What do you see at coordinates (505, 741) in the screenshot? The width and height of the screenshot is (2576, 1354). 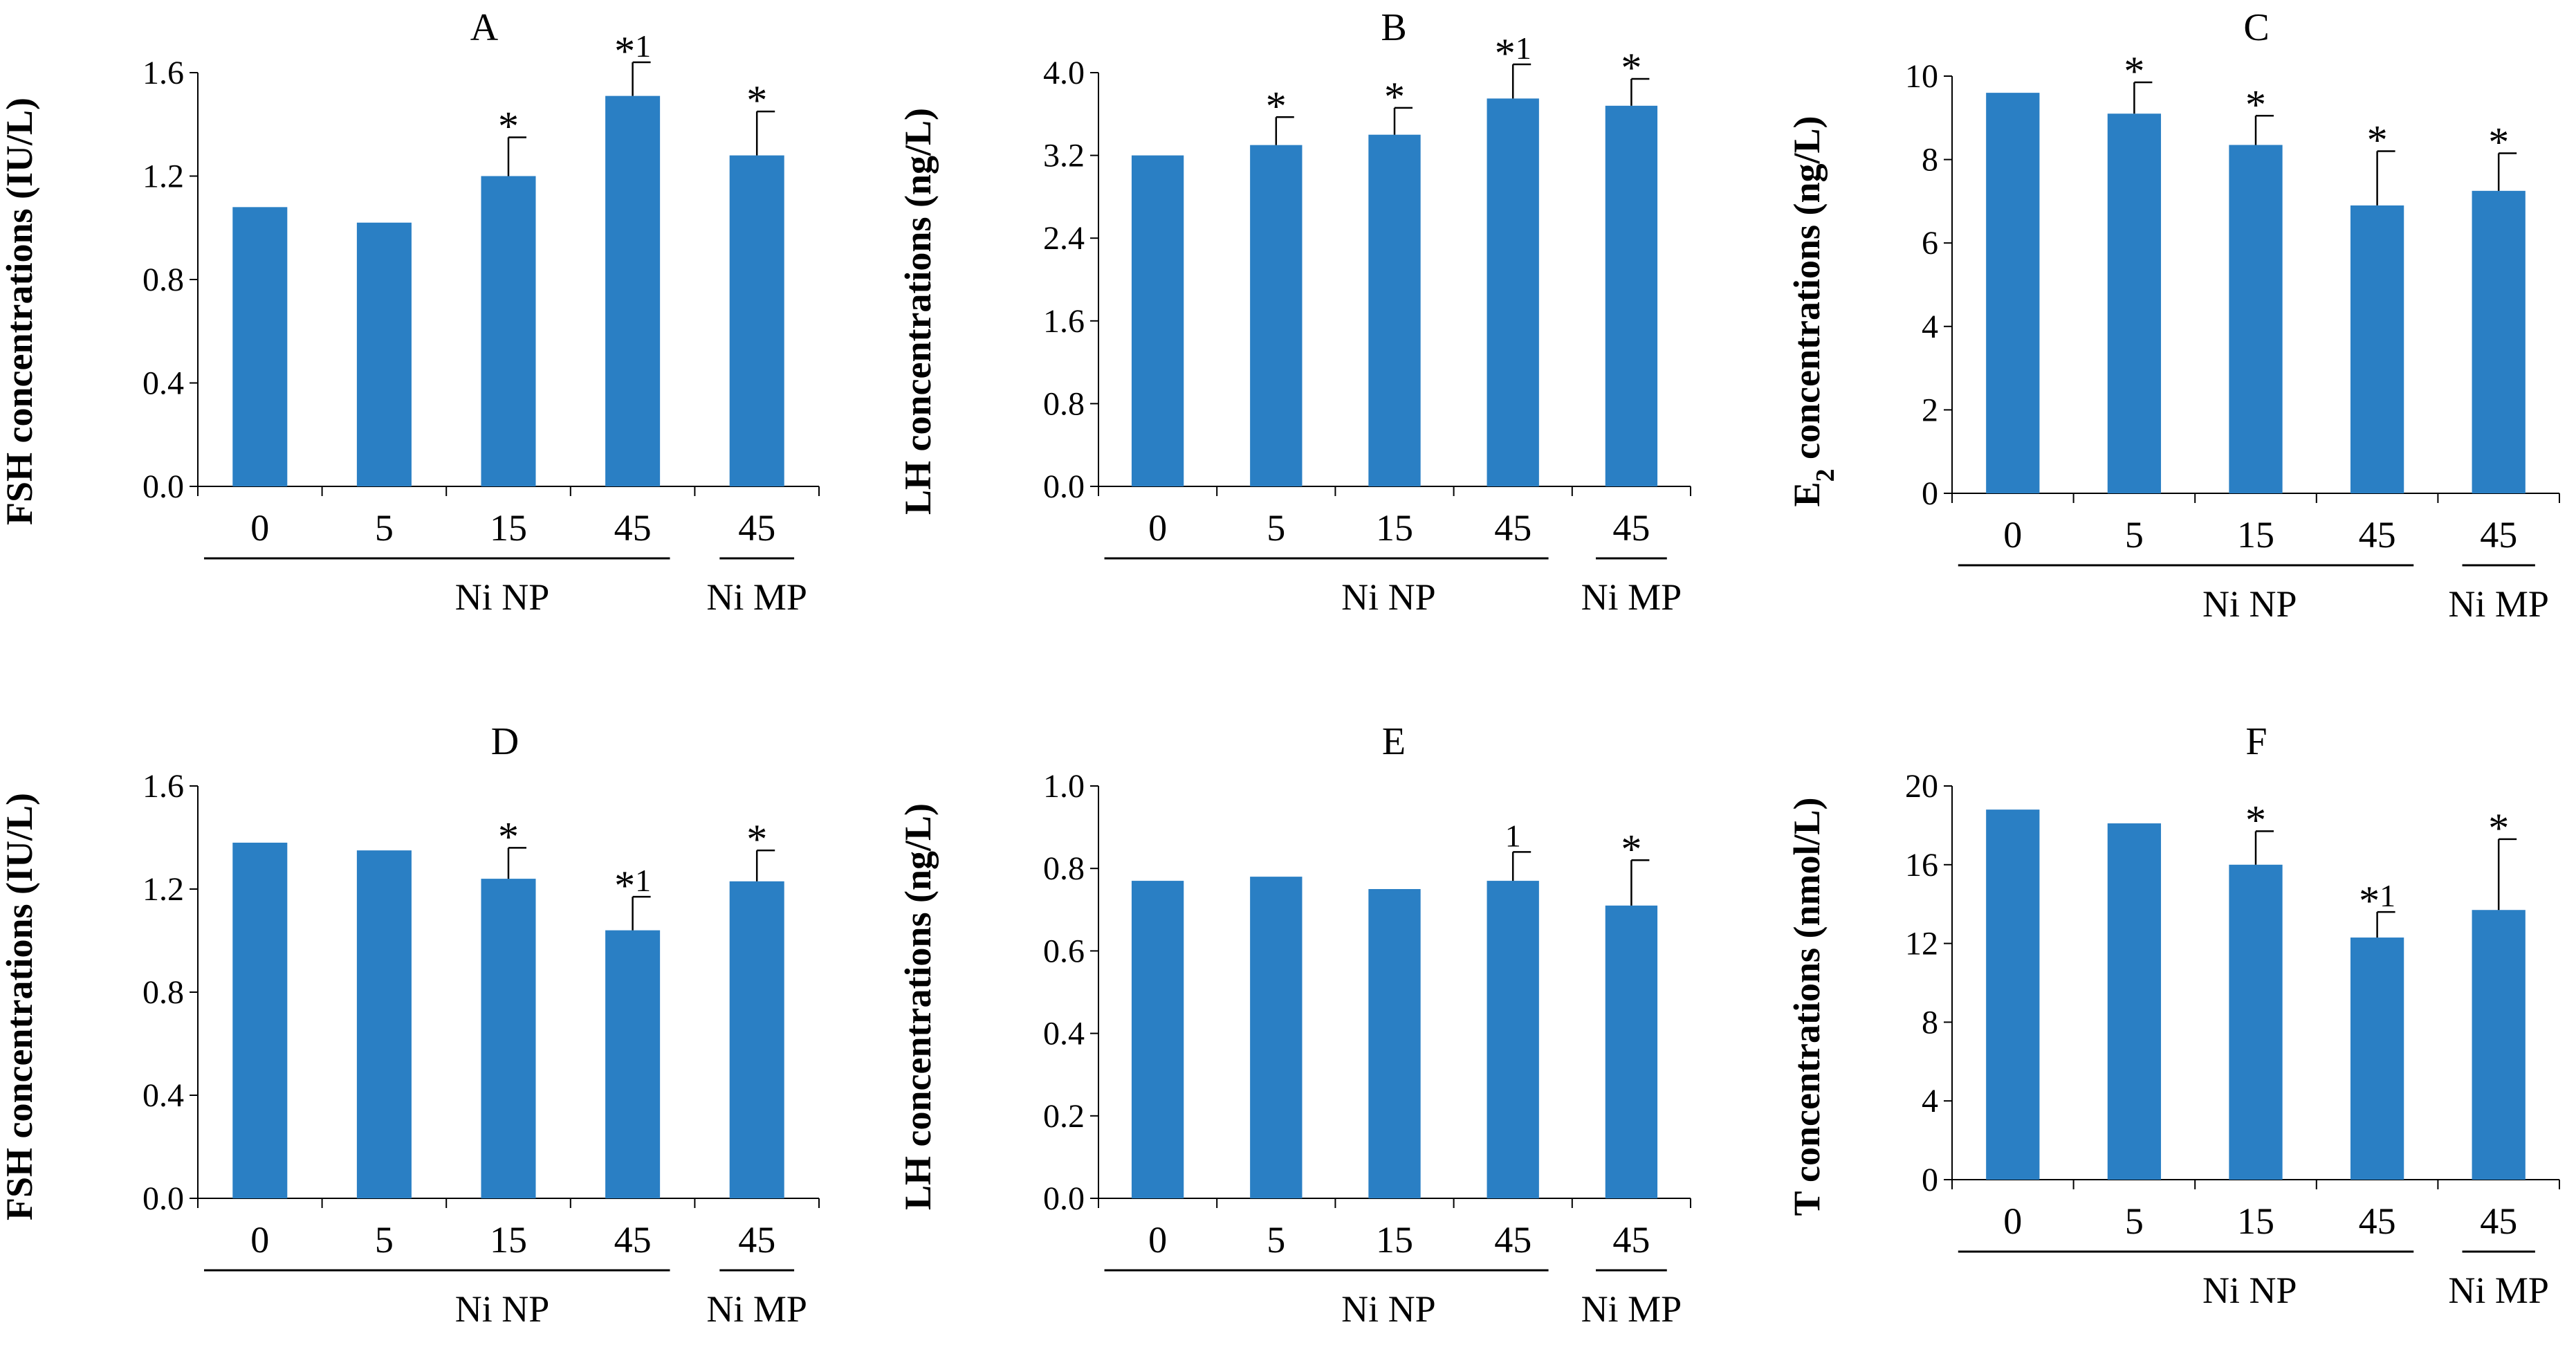 I see `panel-title: D` at bounding box center [505, 741].